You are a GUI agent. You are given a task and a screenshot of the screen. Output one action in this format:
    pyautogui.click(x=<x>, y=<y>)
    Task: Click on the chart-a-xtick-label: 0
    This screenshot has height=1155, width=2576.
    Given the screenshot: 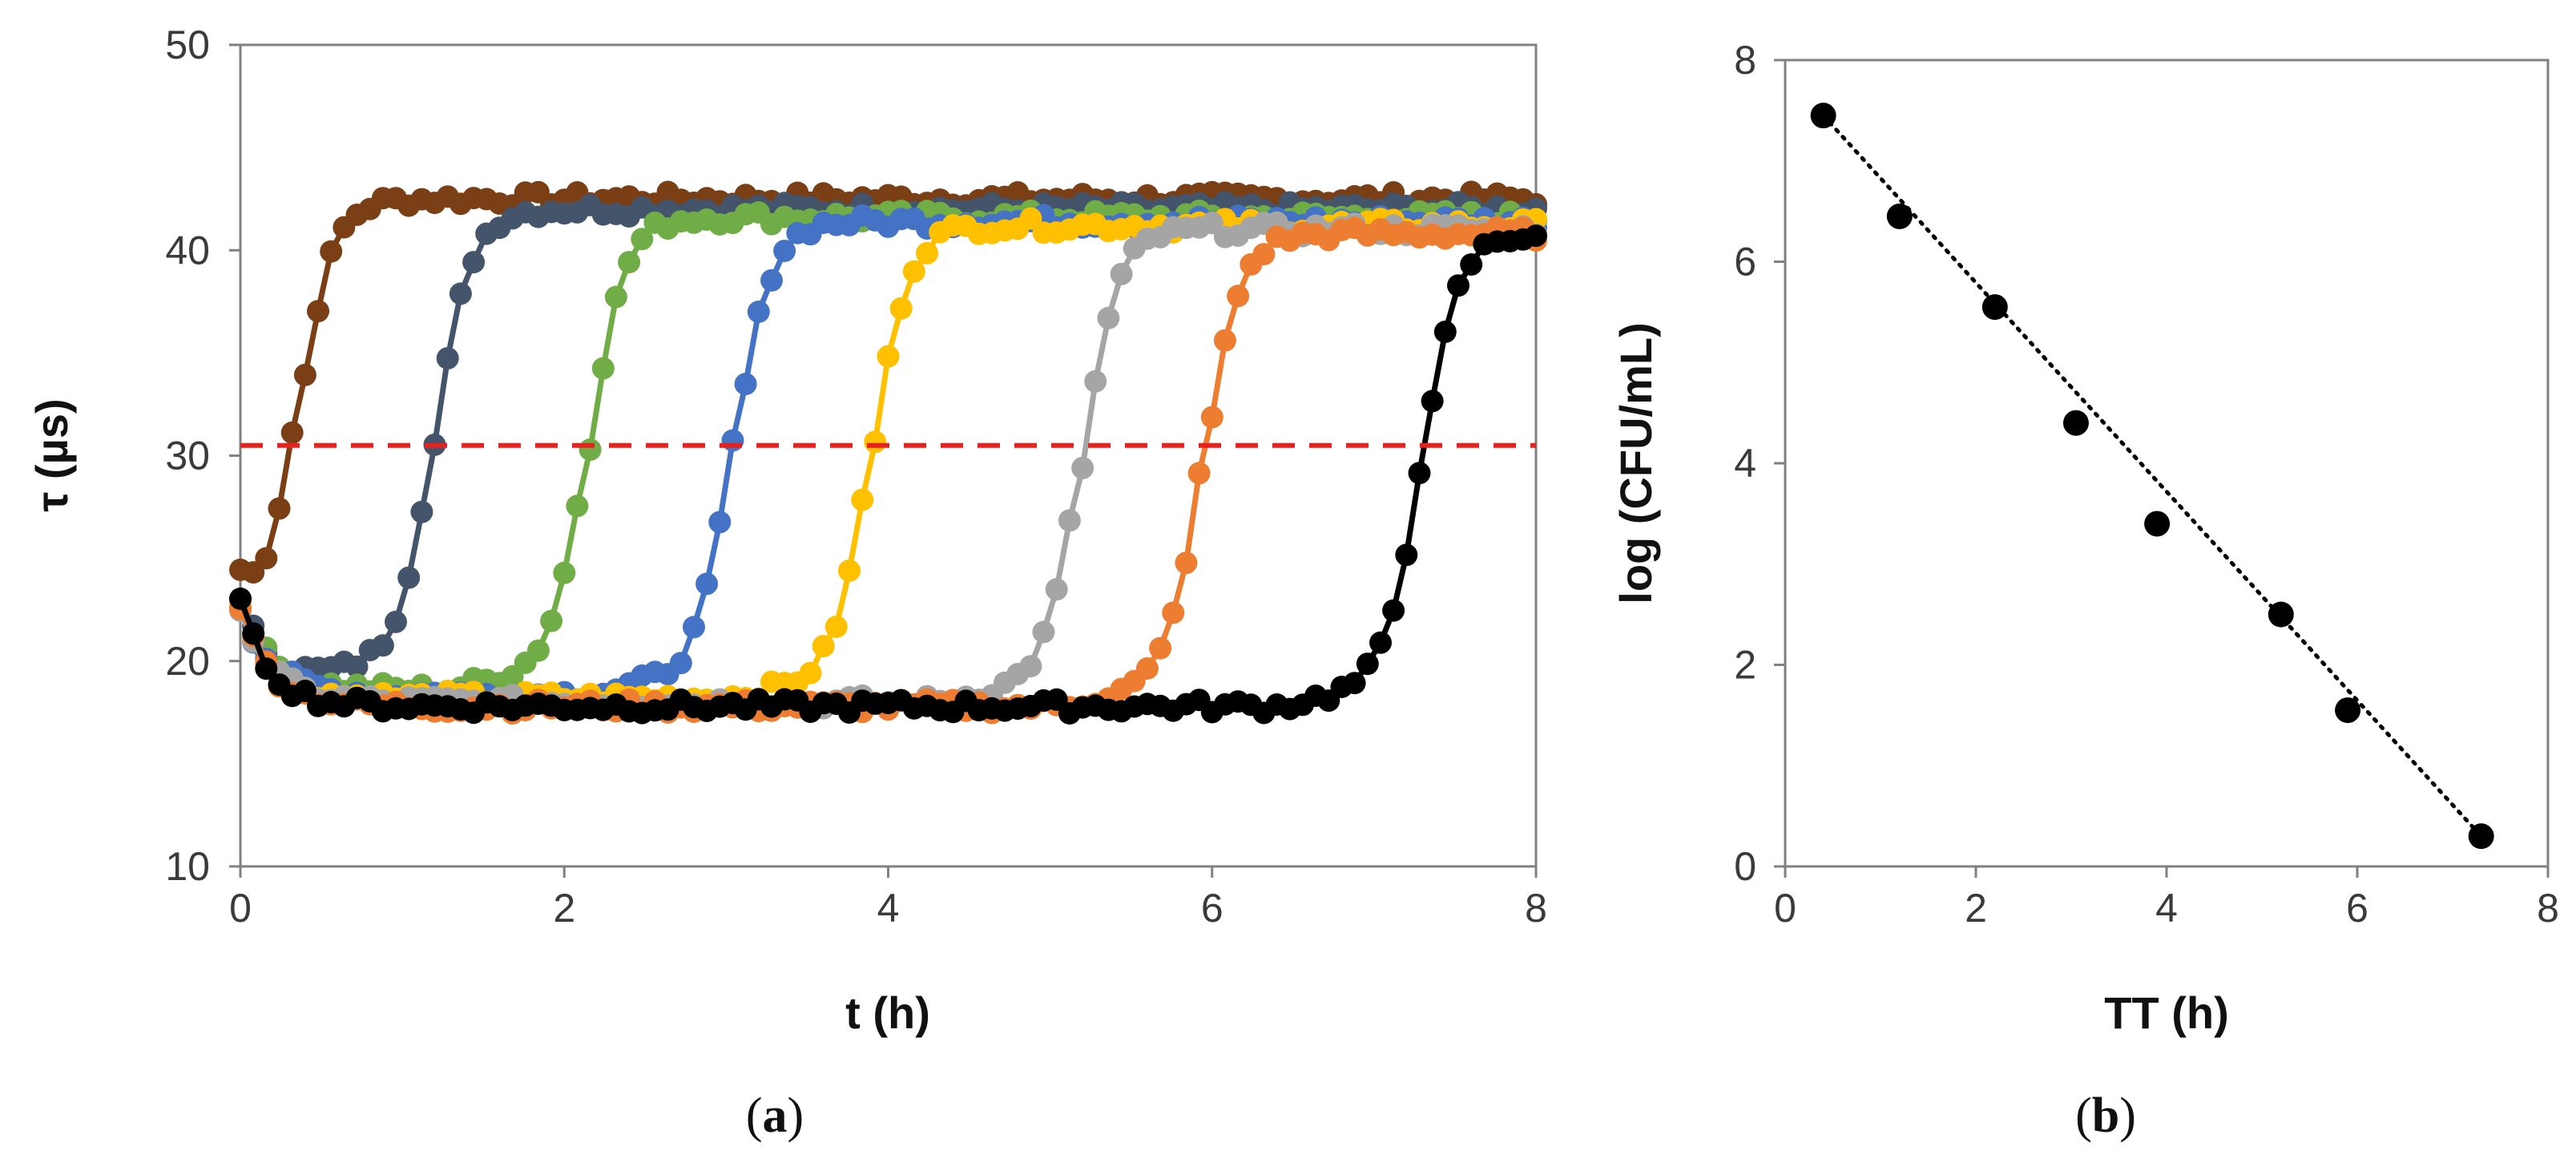 What is the action you would take?
    pyautogui.click(x=240, y=909)
    